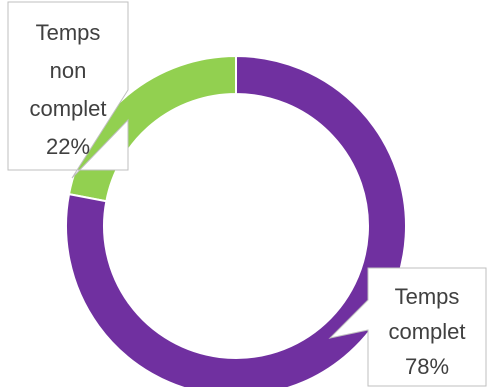 Image resolution: width=490 pixels, height=387 pixels. What do you see at coordinates (68, 70) in the screenshot?
I see `data-label-category-line: non` at bounding box center [68, 70].